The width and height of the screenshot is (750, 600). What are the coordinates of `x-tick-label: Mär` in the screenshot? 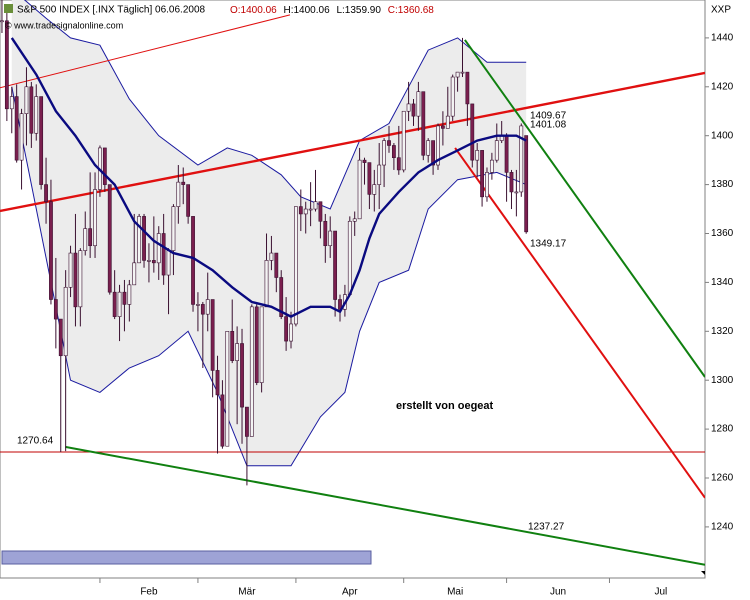 It's located at (247, 592).